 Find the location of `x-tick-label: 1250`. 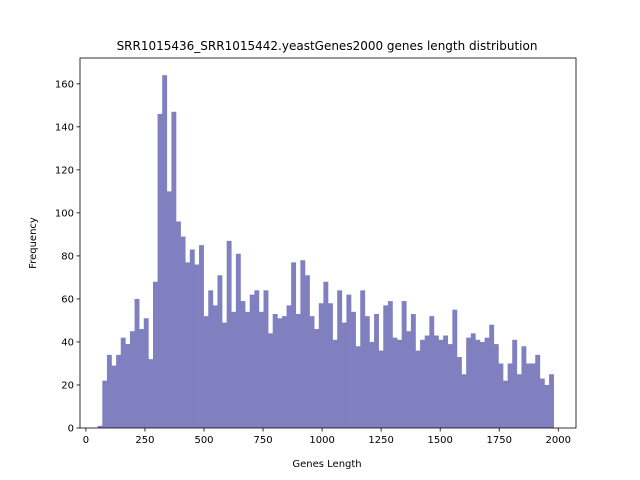

x-tick-label: 1250 is located at coordinates (380, 440).